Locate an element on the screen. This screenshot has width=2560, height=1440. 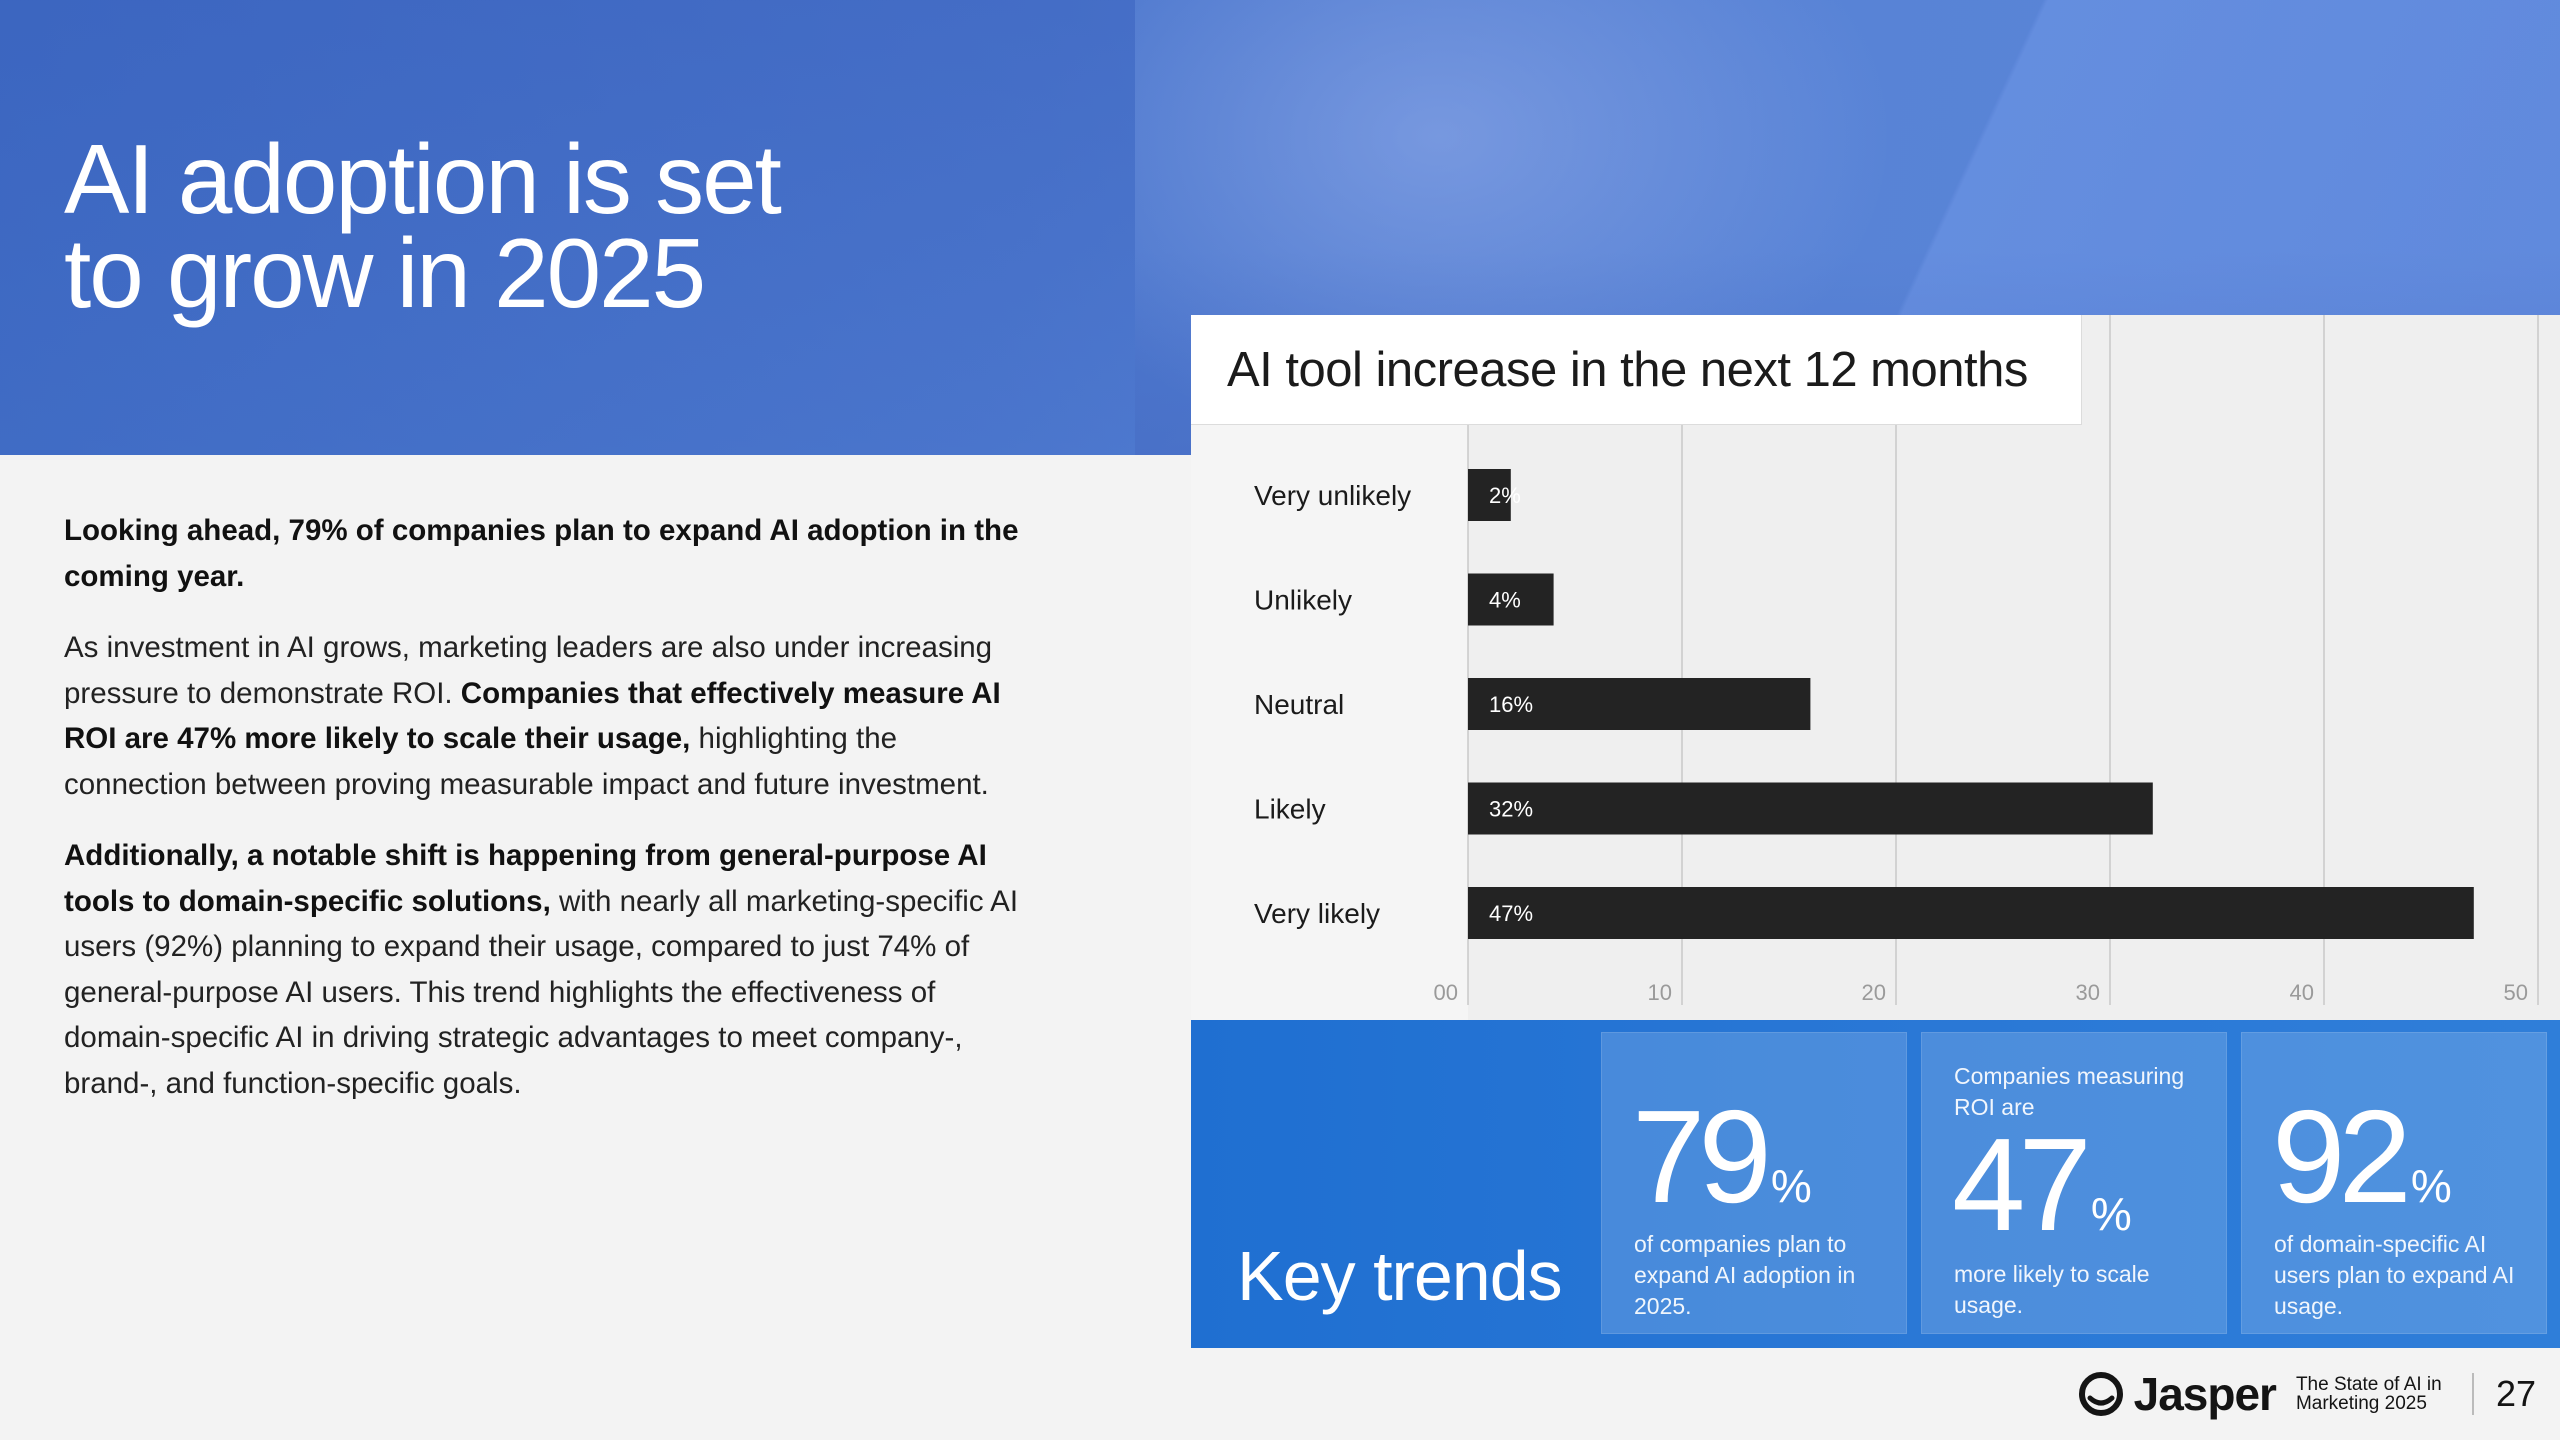
footer-divider is located at coordinates (2472, 1394).